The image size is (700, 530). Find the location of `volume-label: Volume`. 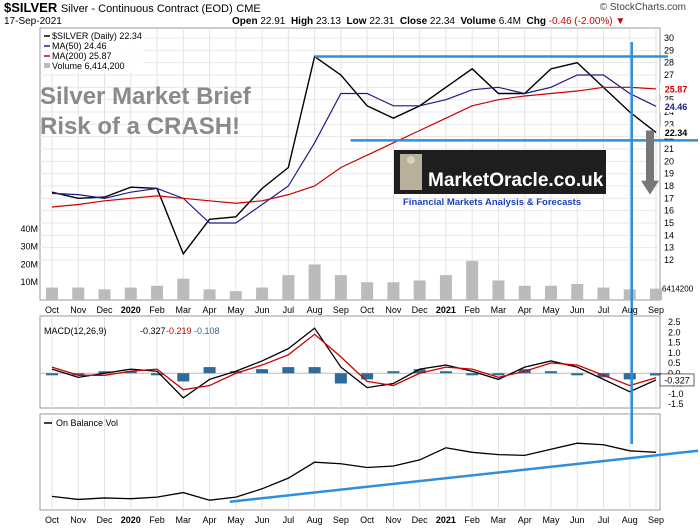

volume-label: Volume is located at coordinates (478, 21).